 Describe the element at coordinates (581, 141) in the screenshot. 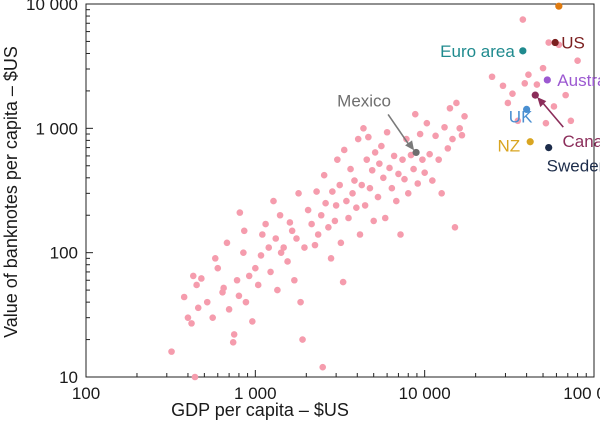

I see `canada-label: Canada` at that location.